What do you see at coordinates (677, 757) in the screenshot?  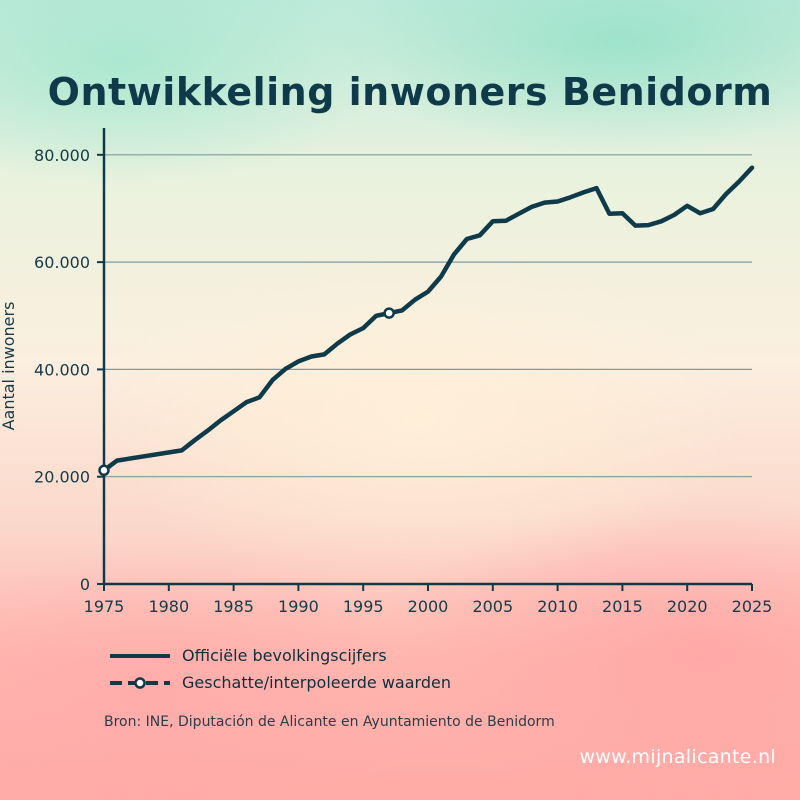 I see `watermark: www.mijnalicante.nl` at bounding box center [677, 757].